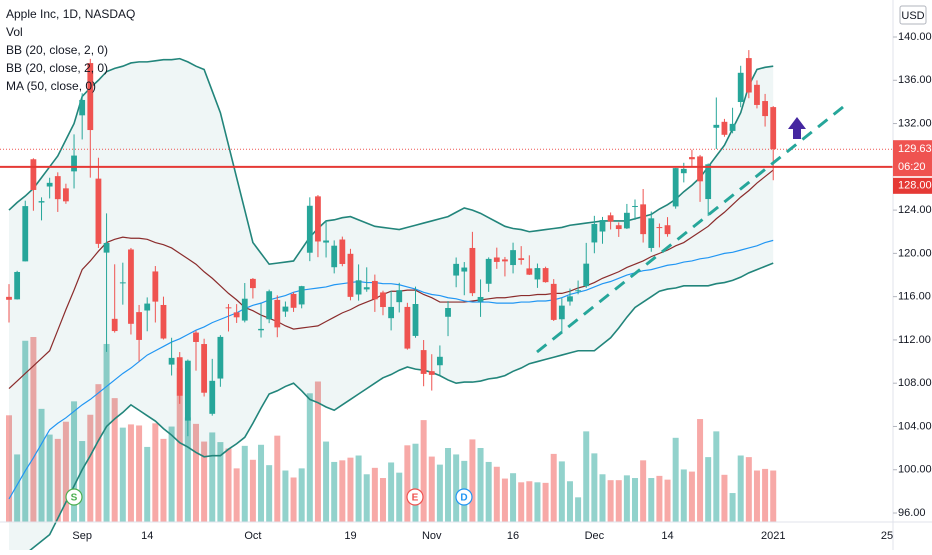 The height and width of the screenshot is (555, 932). Describe the element at coordinates (915, 37) in the screenshot. I see `y-tick-label: 140.00` at that location.